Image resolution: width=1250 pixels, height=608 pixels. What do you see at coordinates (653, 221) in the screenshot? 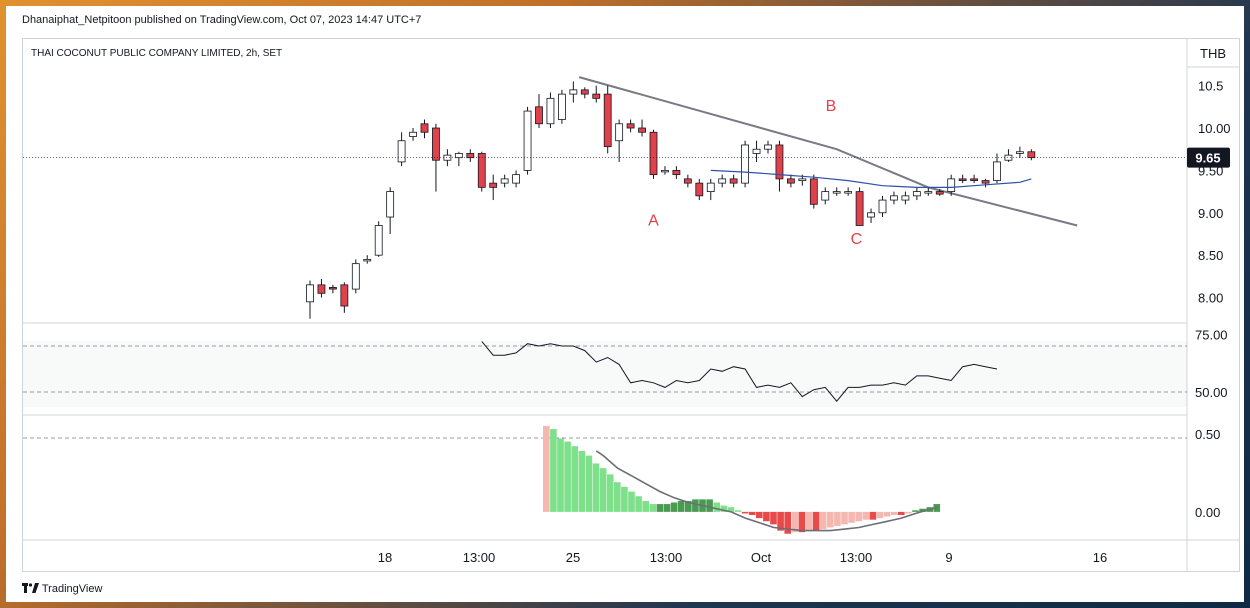
I see `wave-label-a: A` at bounding box center [653, 221].